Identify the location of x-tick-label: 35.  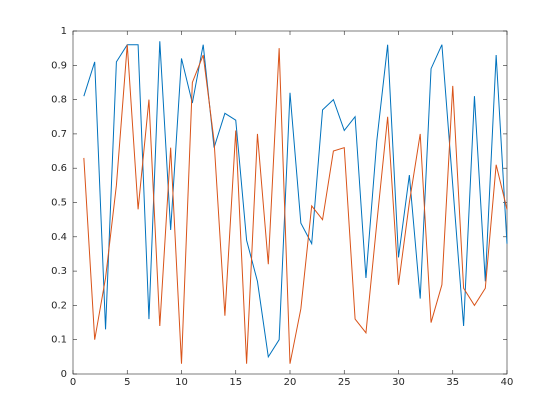
(452, 382).